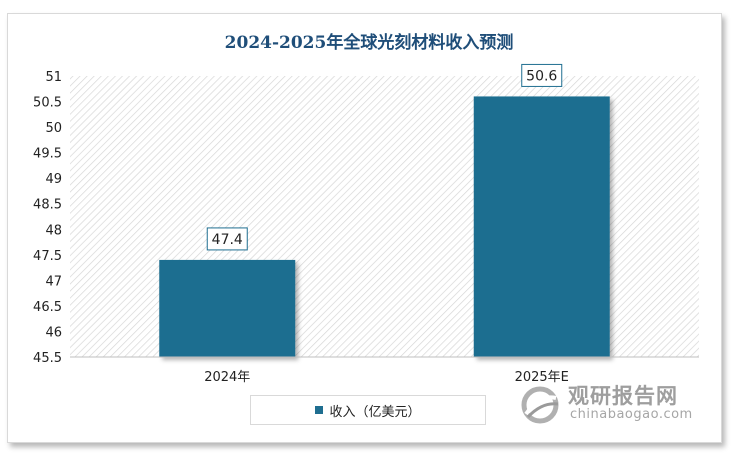 The width and height of the screenshot is (738, 458). Describe the element at coordinates (623, 396) in the screenshot. I see `watermark-name: 观研报告网` at that location.